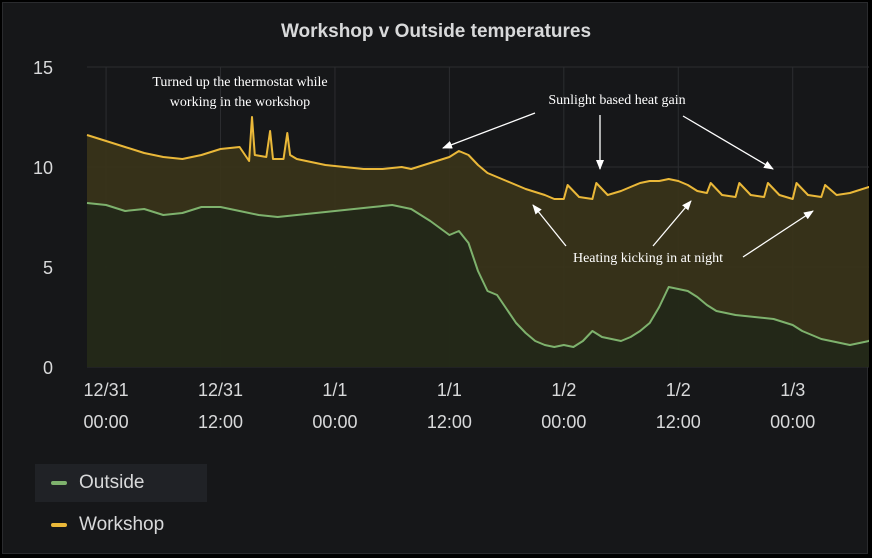 This screenshot has width=872, height=558. Describe the element at coordinates (43, 68) in the screenshot. I see `y-tick-label-15: 15` at that location.